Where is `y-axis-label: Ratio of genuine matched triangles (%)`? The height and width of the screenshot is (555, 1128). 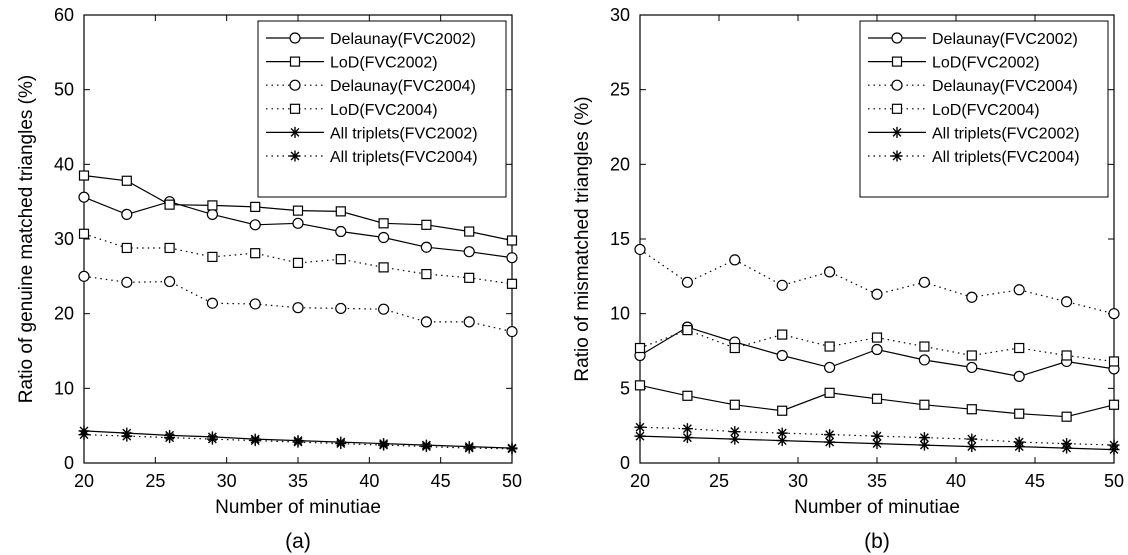
y-axis-label: Ratio of genuine matched triangles (%) is located at coordinates (26, 239).